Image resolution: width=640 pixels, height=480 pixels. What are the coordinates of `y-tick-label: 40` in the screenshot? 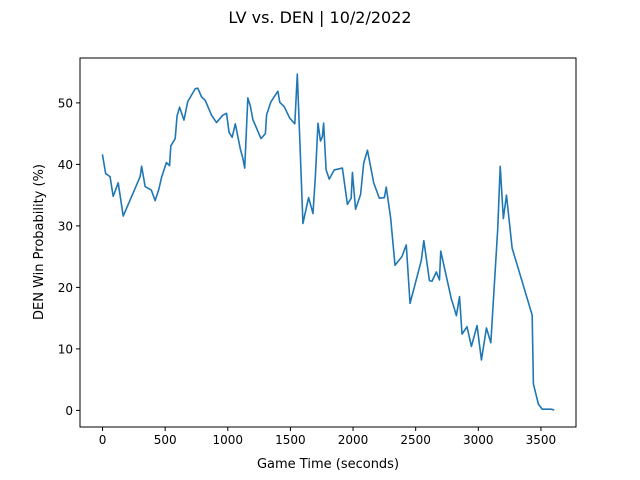 It's located at (65, 165).